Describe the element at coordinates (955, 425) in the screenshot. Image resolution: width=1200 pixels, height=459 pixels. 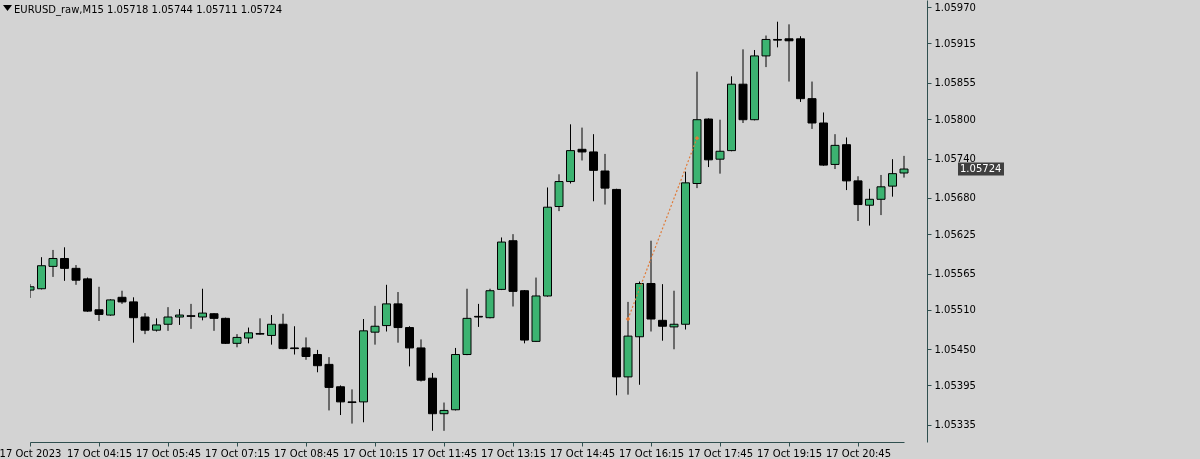
I see `y-tick-label: 1.05335` at that location.